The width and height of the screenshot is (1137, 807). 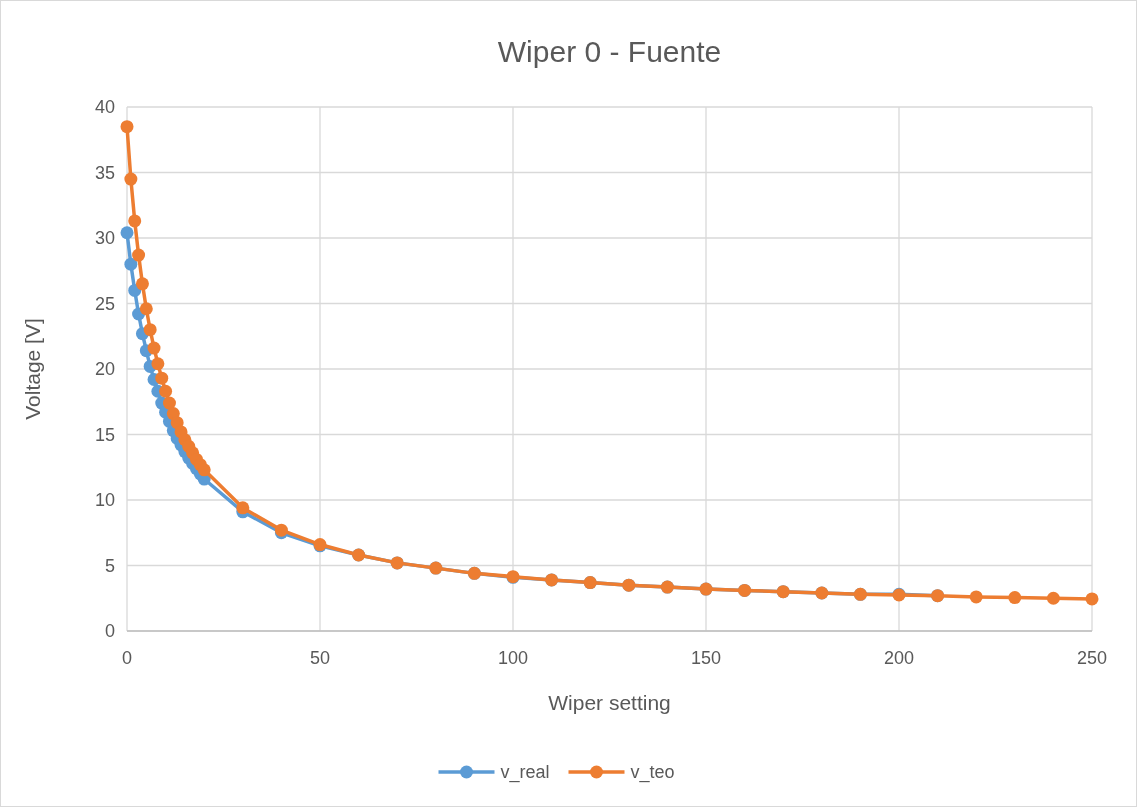 What do you see at coordinates (652, 773) in the screenshot?
I see `legend-label: v_teo` at bounding box center [652, 773].